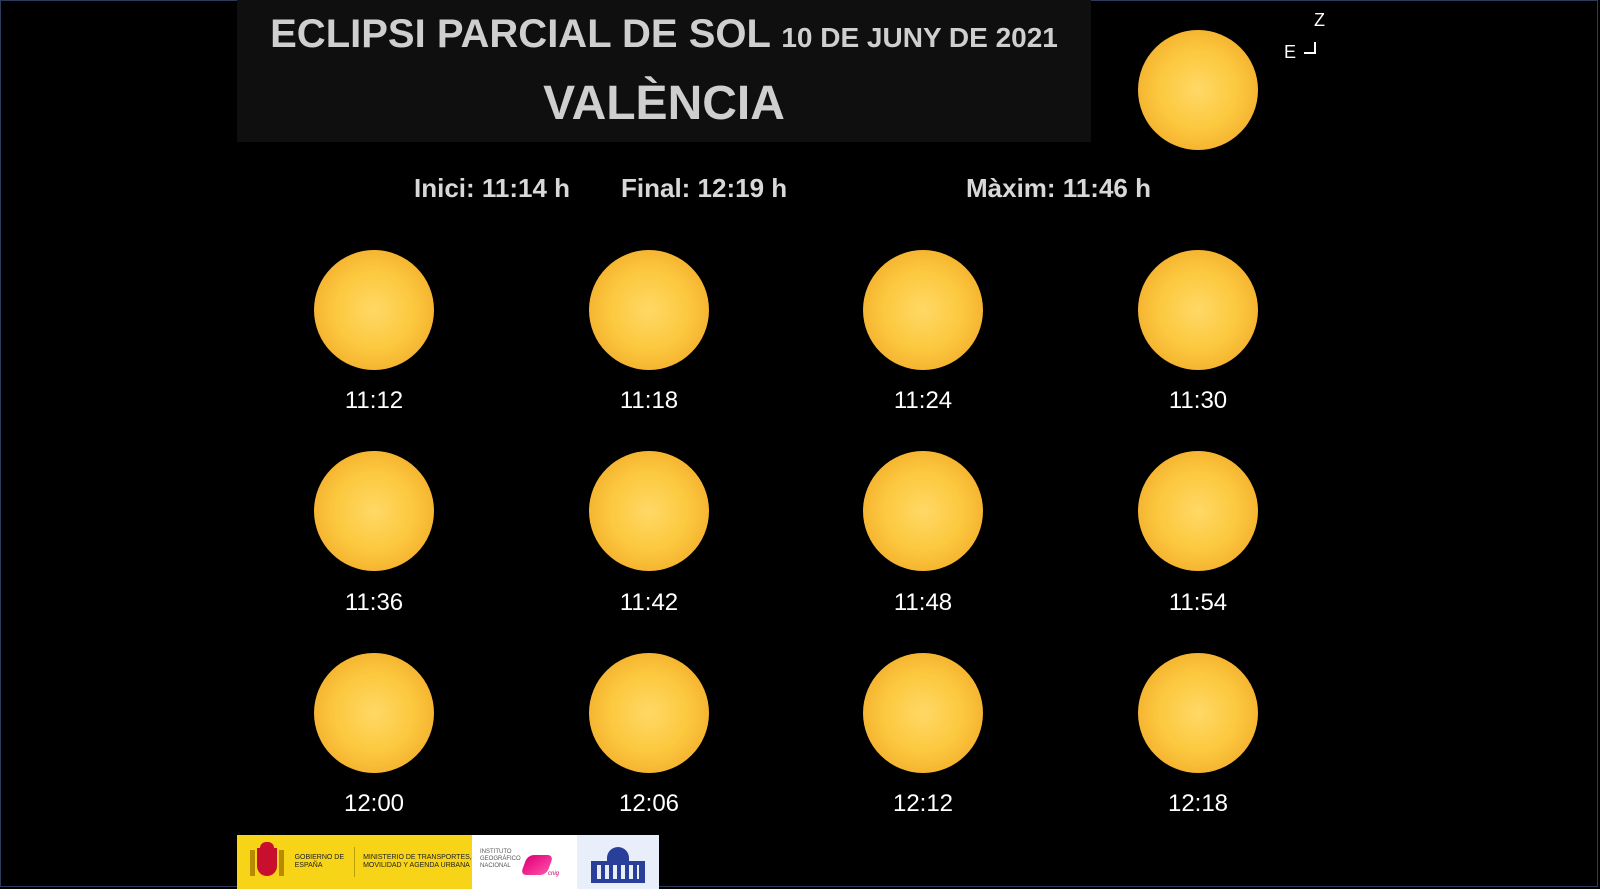 Image resolution: width=1600 pixels, height=889 pixels. What do you see at coordinates (267, 862) in the screenshot?
I see `coat-of-arms-icon` at bounding box center [267, 862].